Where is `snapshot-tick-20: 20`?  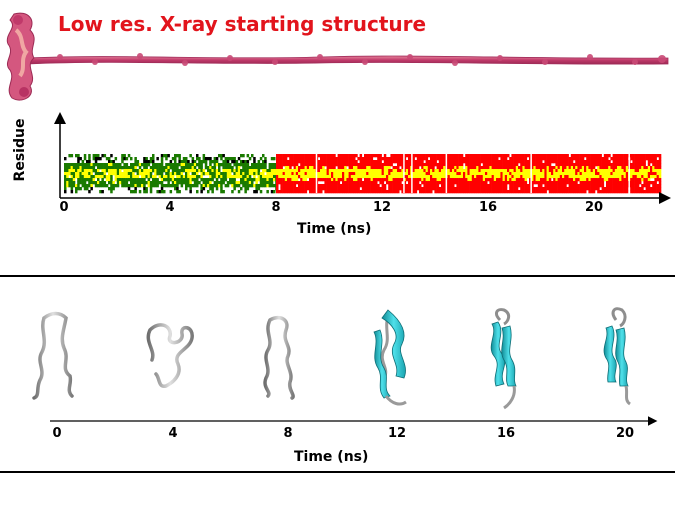 snapshot-tick-20: 20 is located at coordinates (625, 433).